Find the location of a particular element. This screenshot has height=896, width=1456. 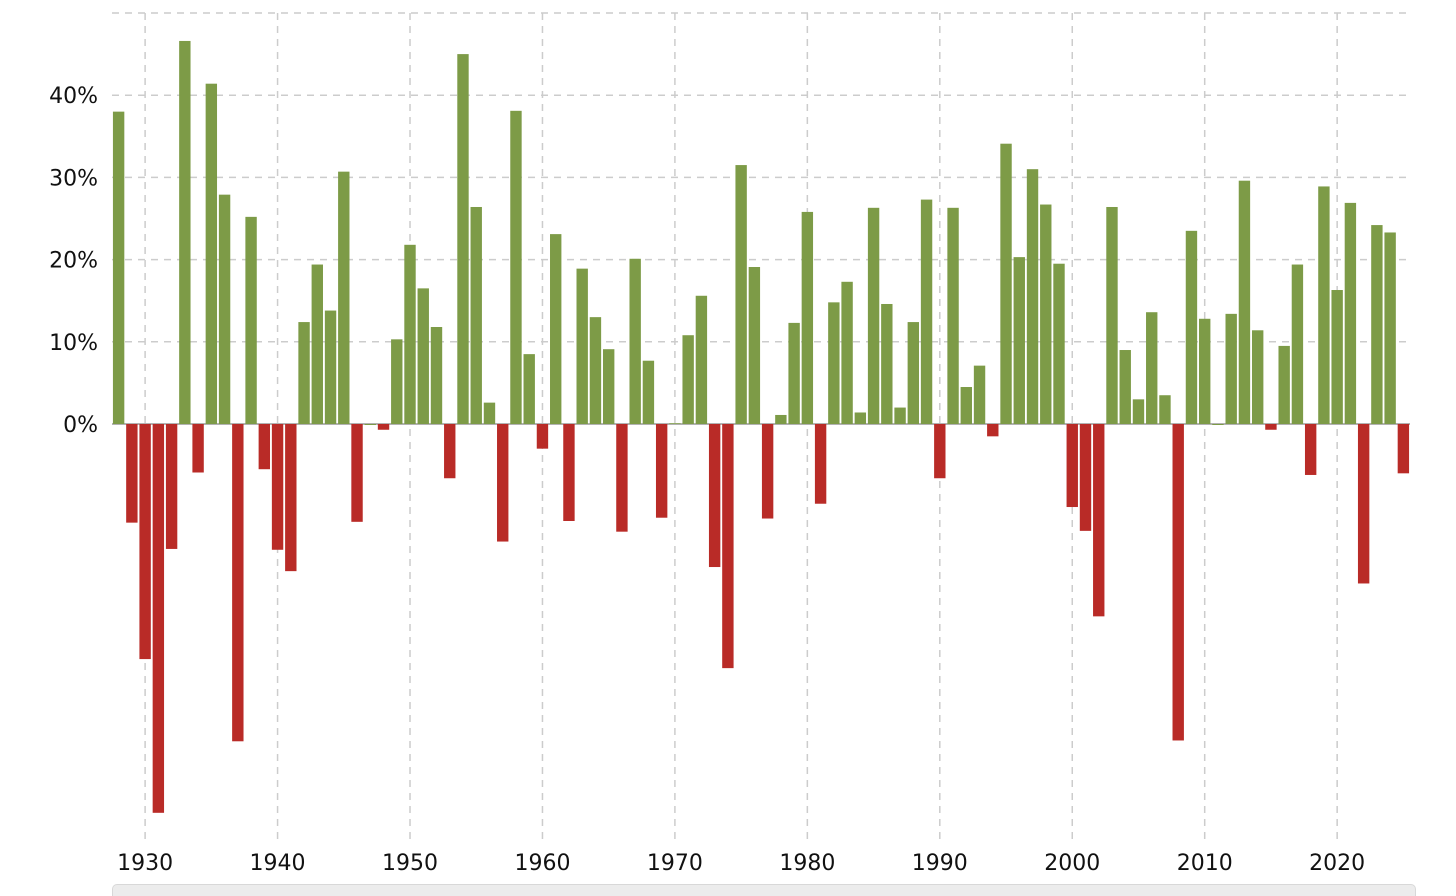

bar-1997 is located at coordinates (1032, 296).